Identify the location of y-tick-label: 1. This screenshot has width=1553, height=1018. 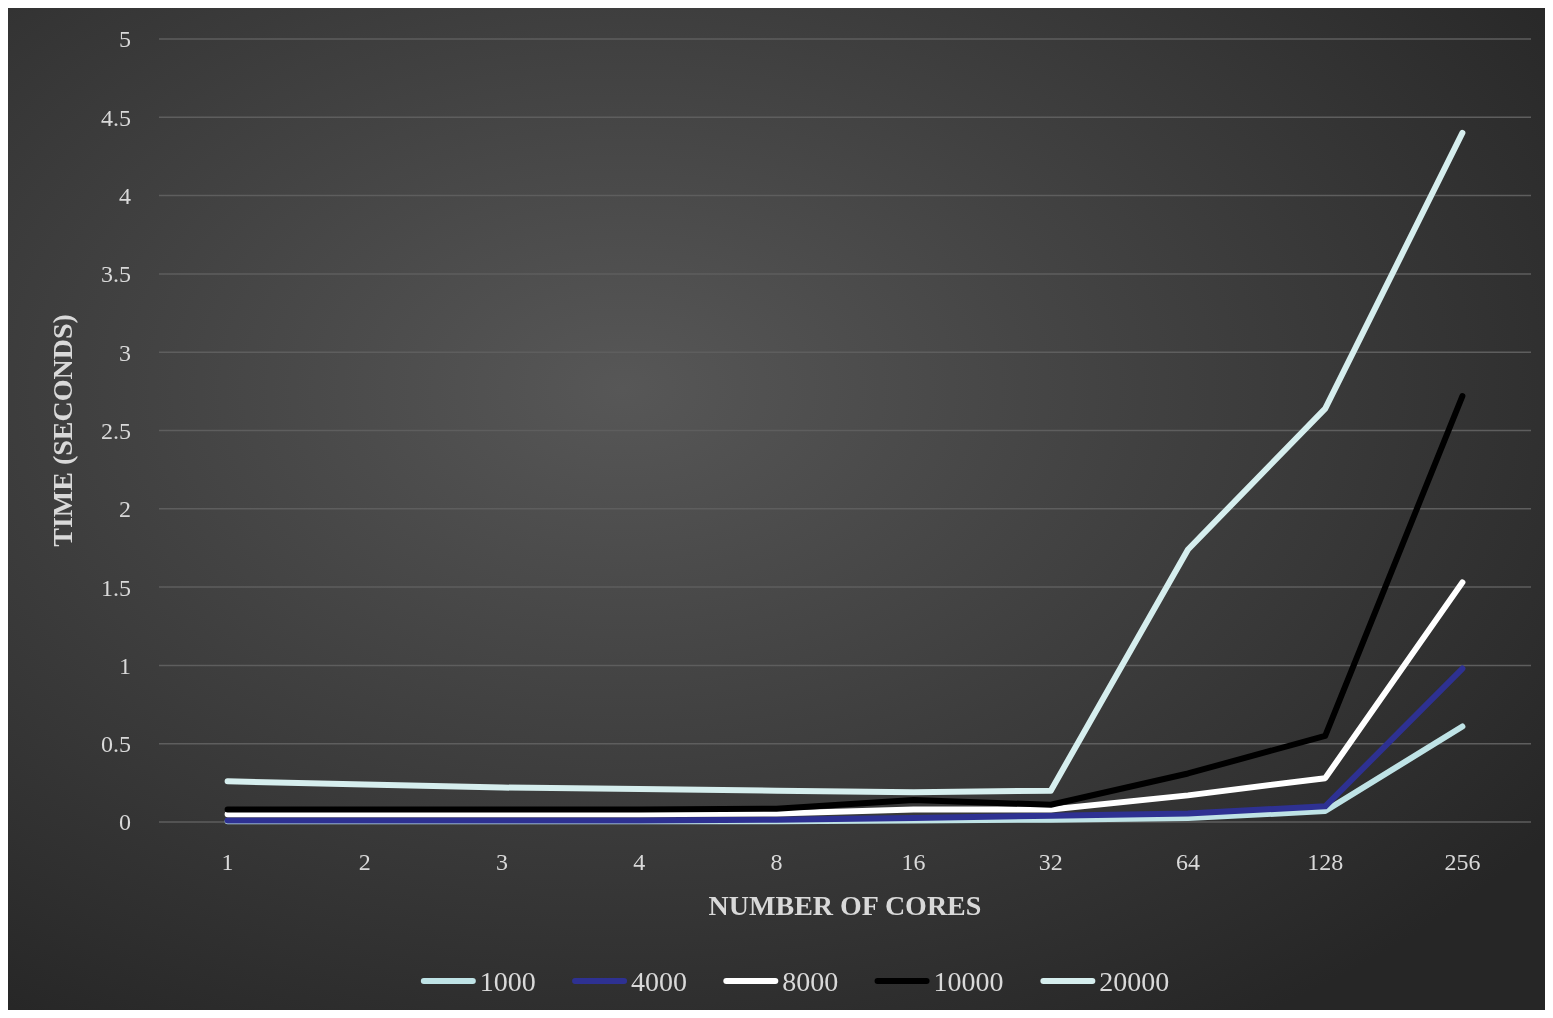
(125, 665).